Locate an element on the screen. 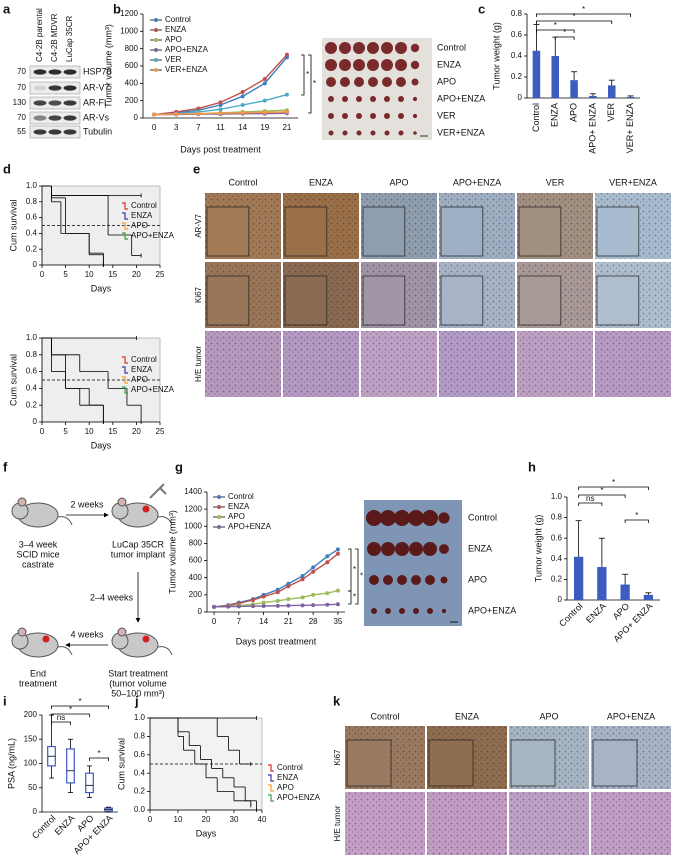  tumor-mark is located at coordinates (46, 639).